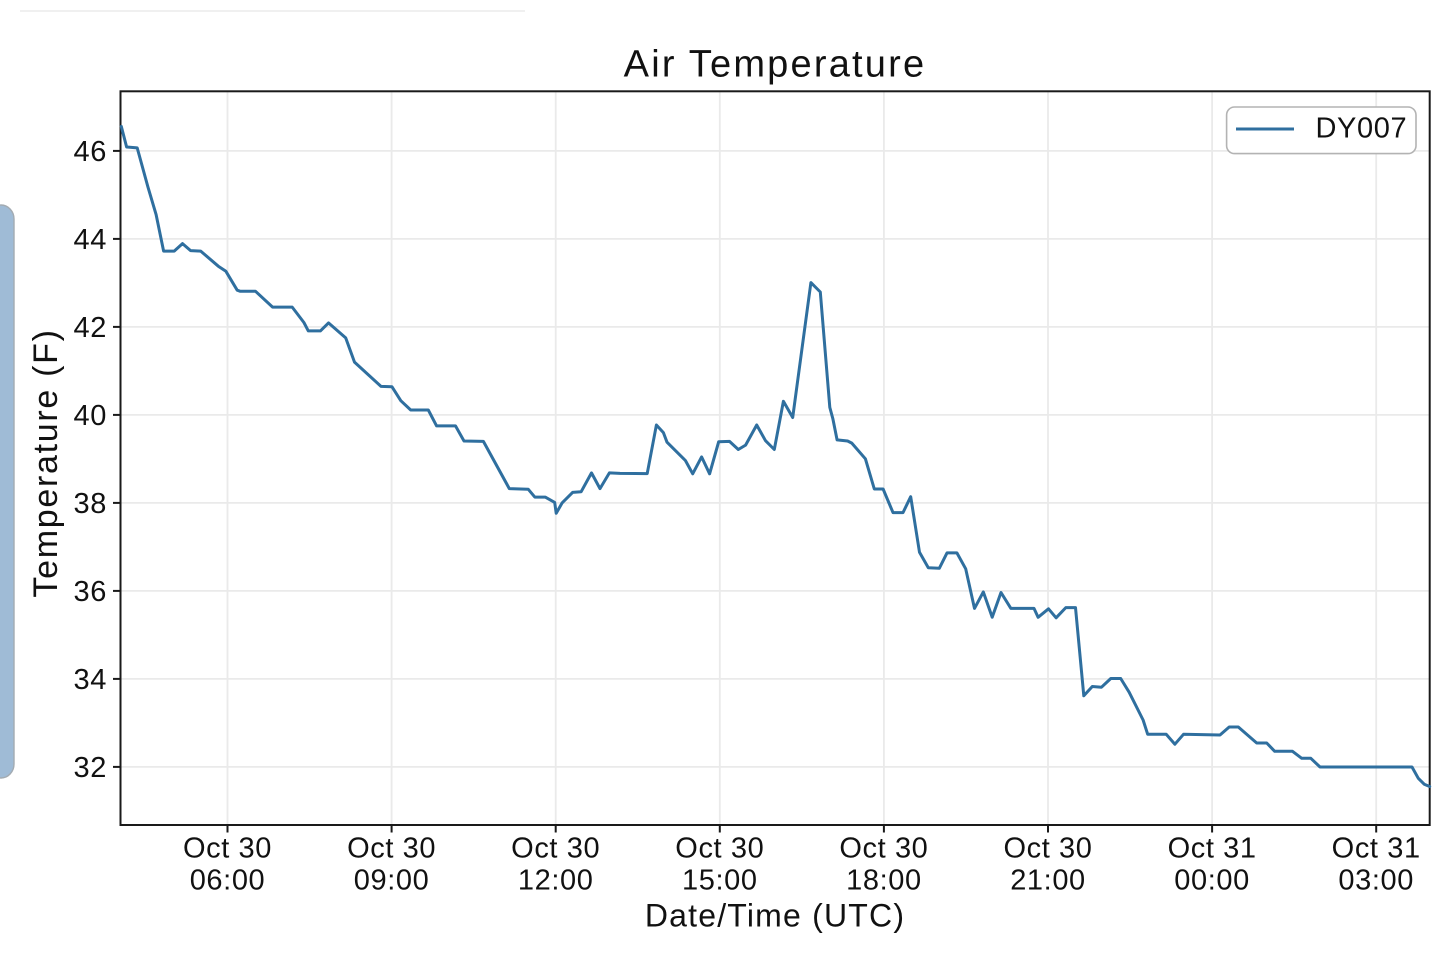 The image size is (1440, 953). What do you see at coordinates (90, 504) in the screenshot?
I see `svg-text: 38` at bounding box center [90, 504].